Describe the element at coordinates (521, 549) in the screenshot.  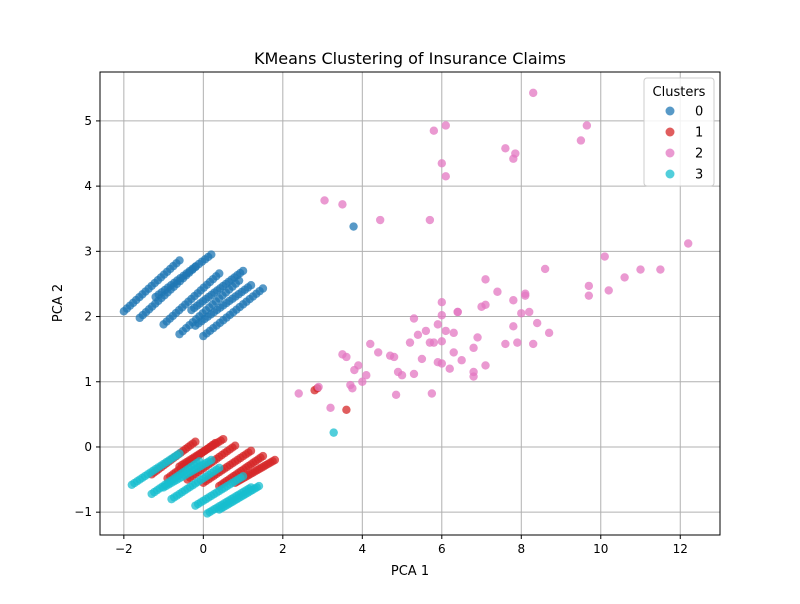
I see `x-tick-label: 8` at that location.